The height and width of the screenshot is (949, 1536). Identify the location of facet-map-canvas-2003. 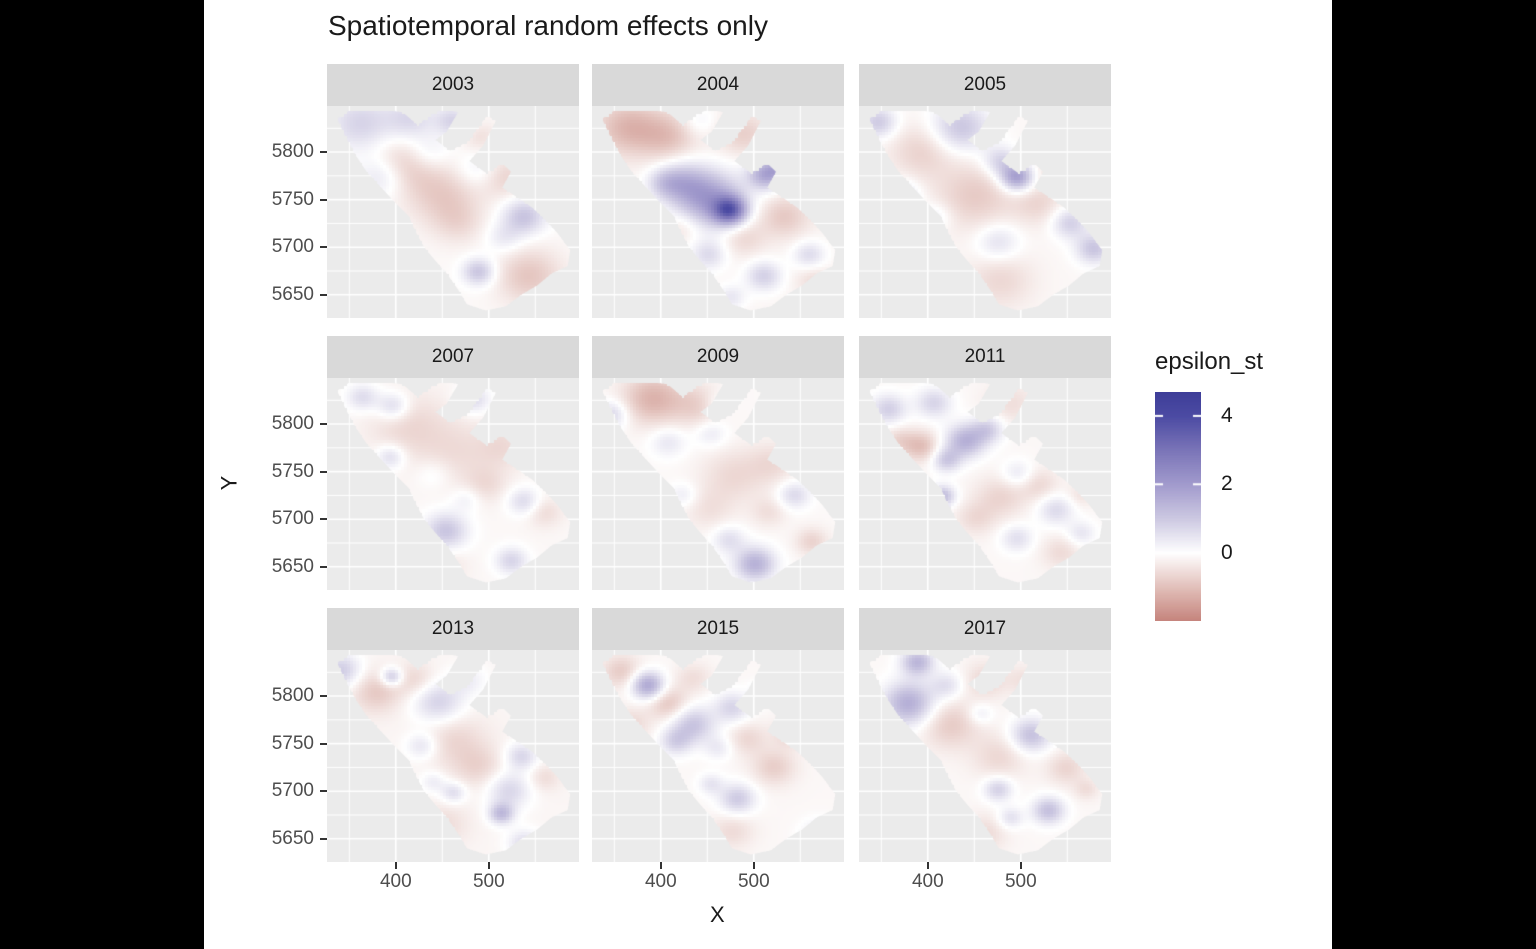
(453, 212).